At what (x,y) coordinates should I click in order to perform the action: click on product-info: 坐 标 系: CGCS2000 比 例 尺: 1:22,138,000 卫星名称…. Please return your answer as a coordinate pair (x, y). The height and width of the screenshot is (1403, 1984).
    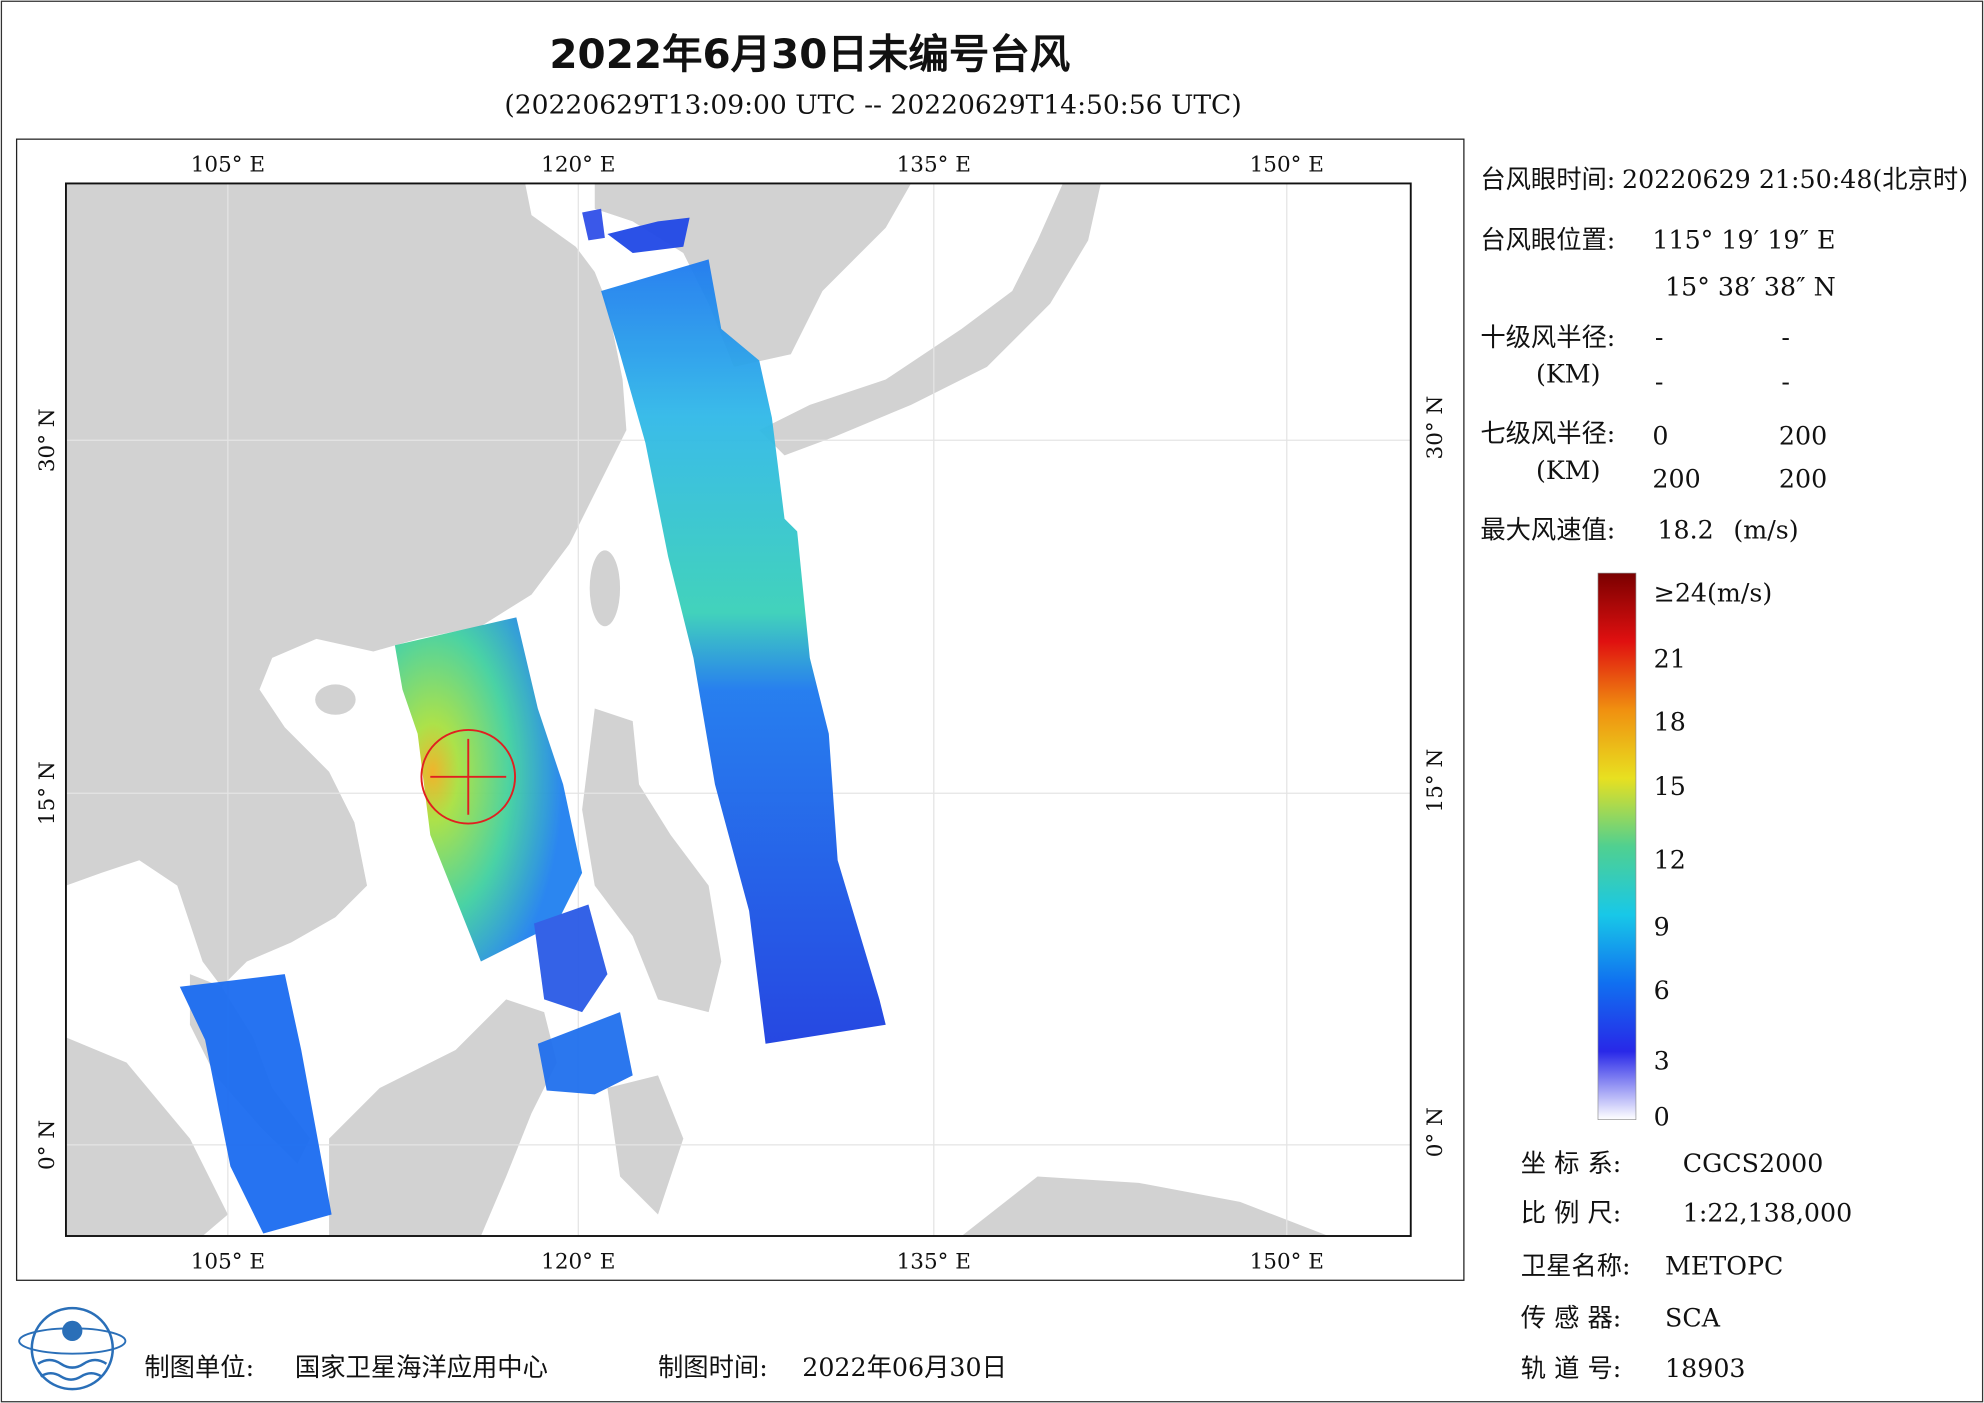
    Looking at the image, I should click on (1686, 1266).